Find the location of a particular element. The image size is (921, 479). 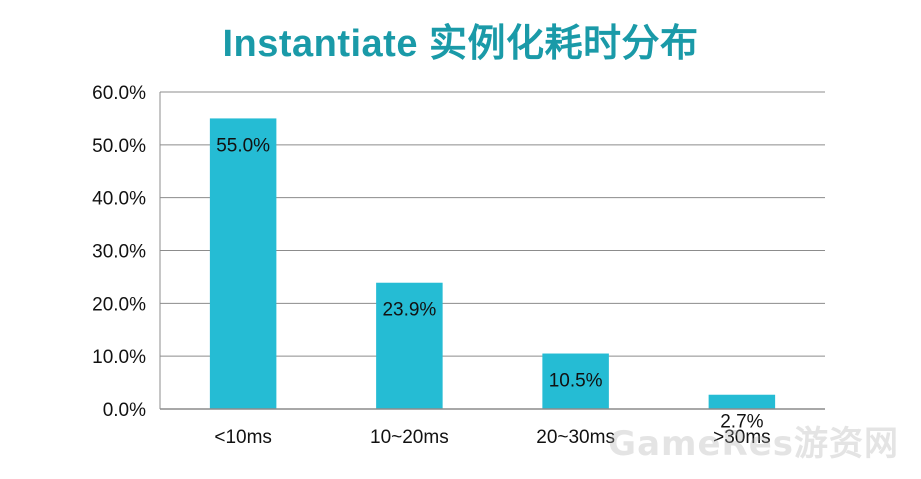

y-tick-label: 40.0% is located at coordinates (119, 199).